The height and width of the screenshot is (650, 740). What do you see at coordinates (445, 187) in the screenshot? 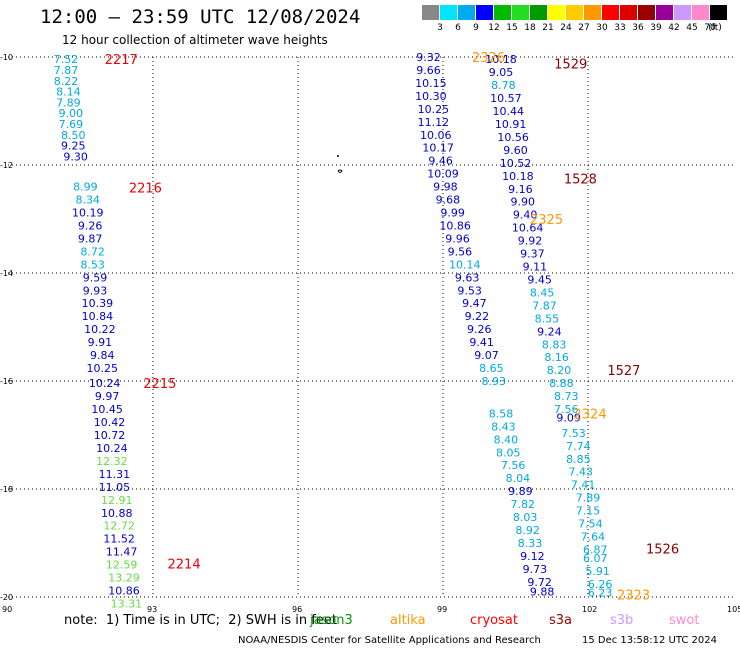
I see `data-point: 9.98` at bounding box center [445, 187].